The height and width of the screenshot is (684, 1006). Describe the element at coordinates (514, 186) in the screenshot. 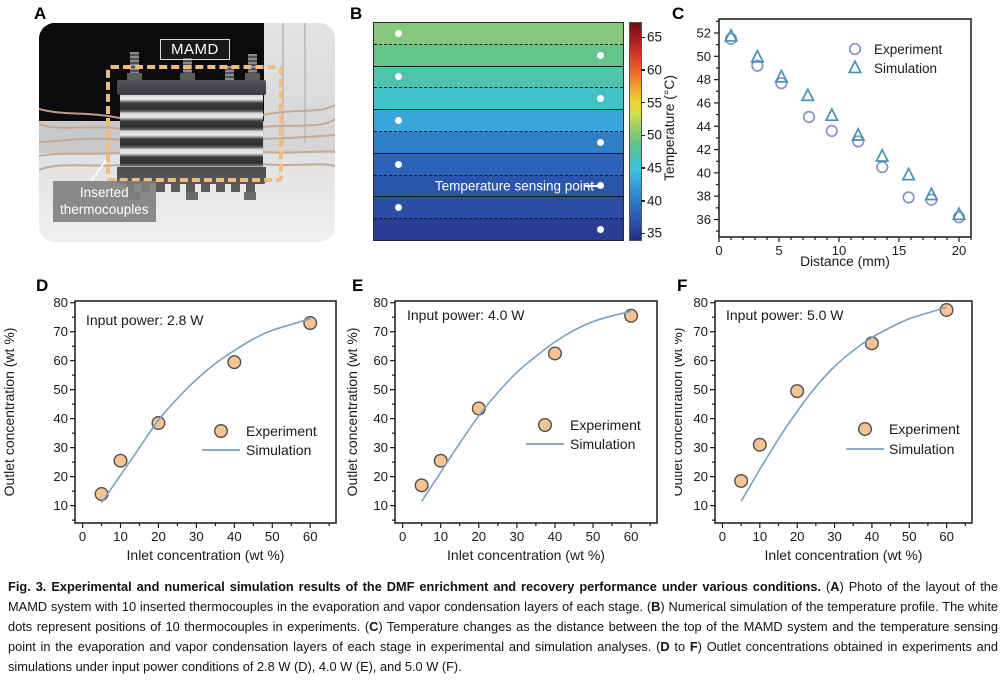

I see `sensing-point-label: Temperature sensing point` at that location.